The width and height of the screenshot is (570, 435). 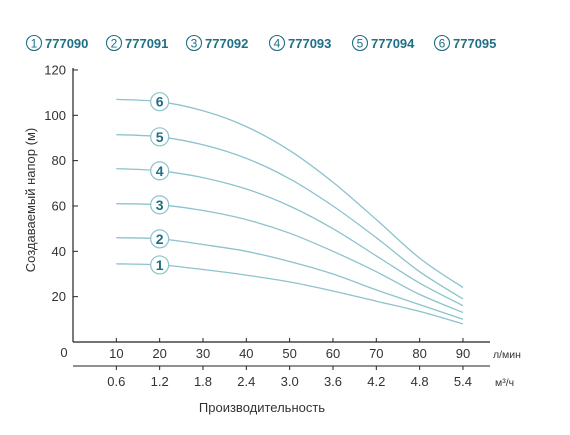 I want to click on x2-tick-label: 4.8, so click(x=420, y=381).